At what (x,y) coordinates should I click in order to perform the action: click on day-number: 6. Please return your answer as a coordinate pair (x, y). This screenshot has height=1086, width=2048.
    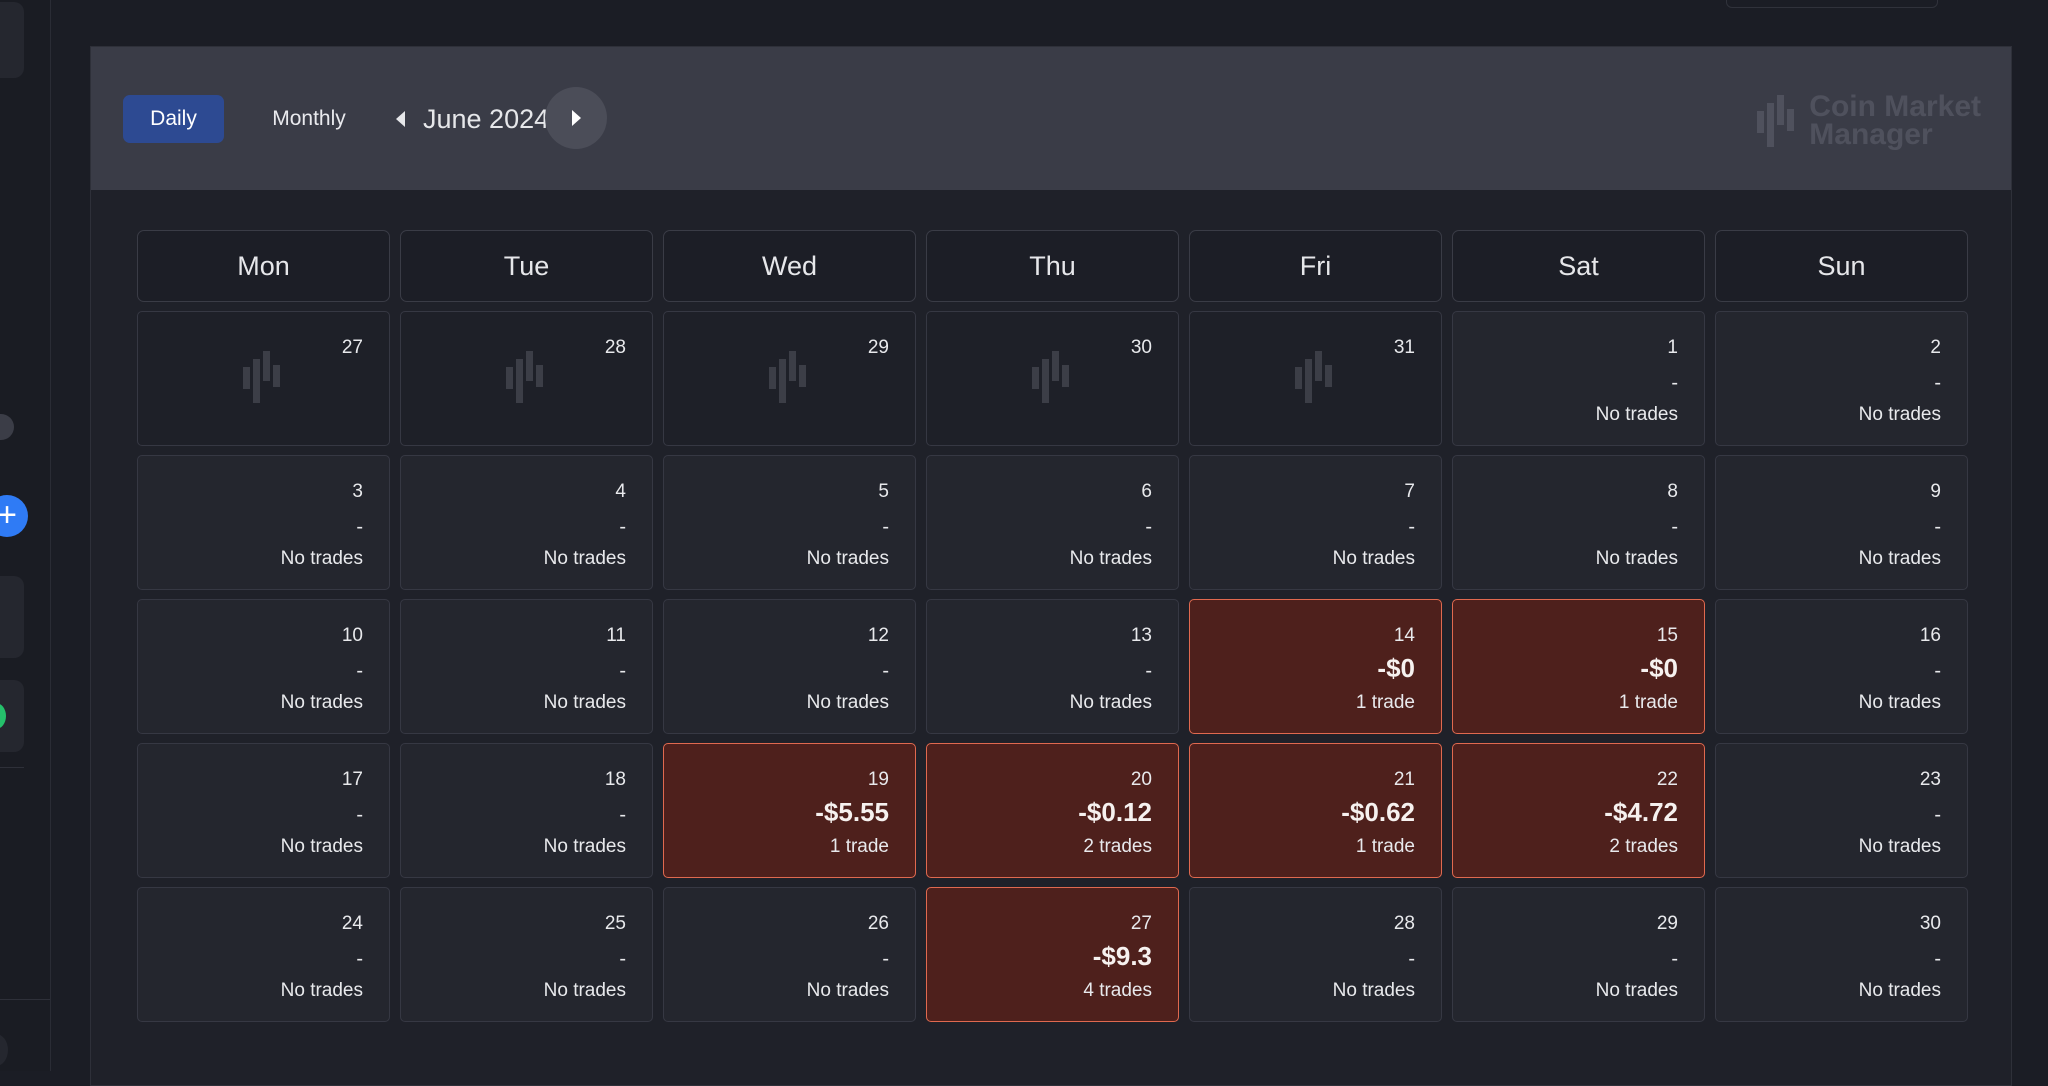
    Looking at the image, I should click on (1146, 491).